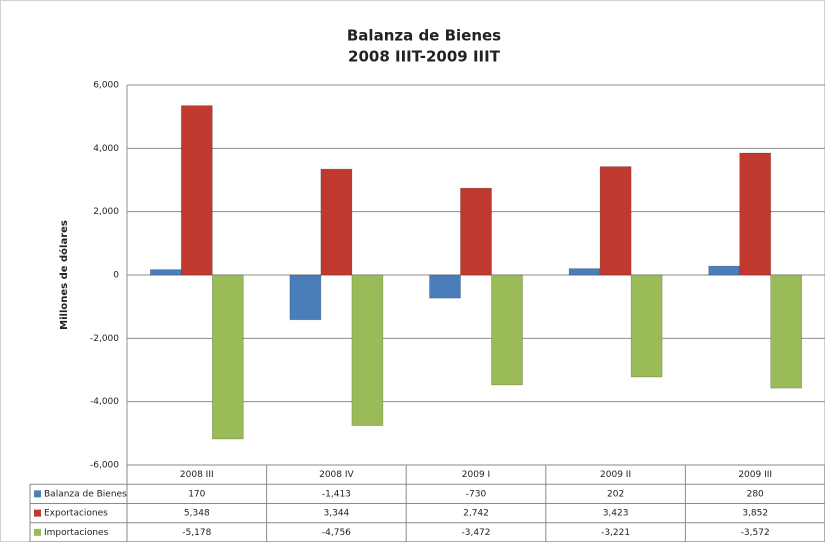  I want to click on chart-title: Balanza de Bienes, so click(424, 36).